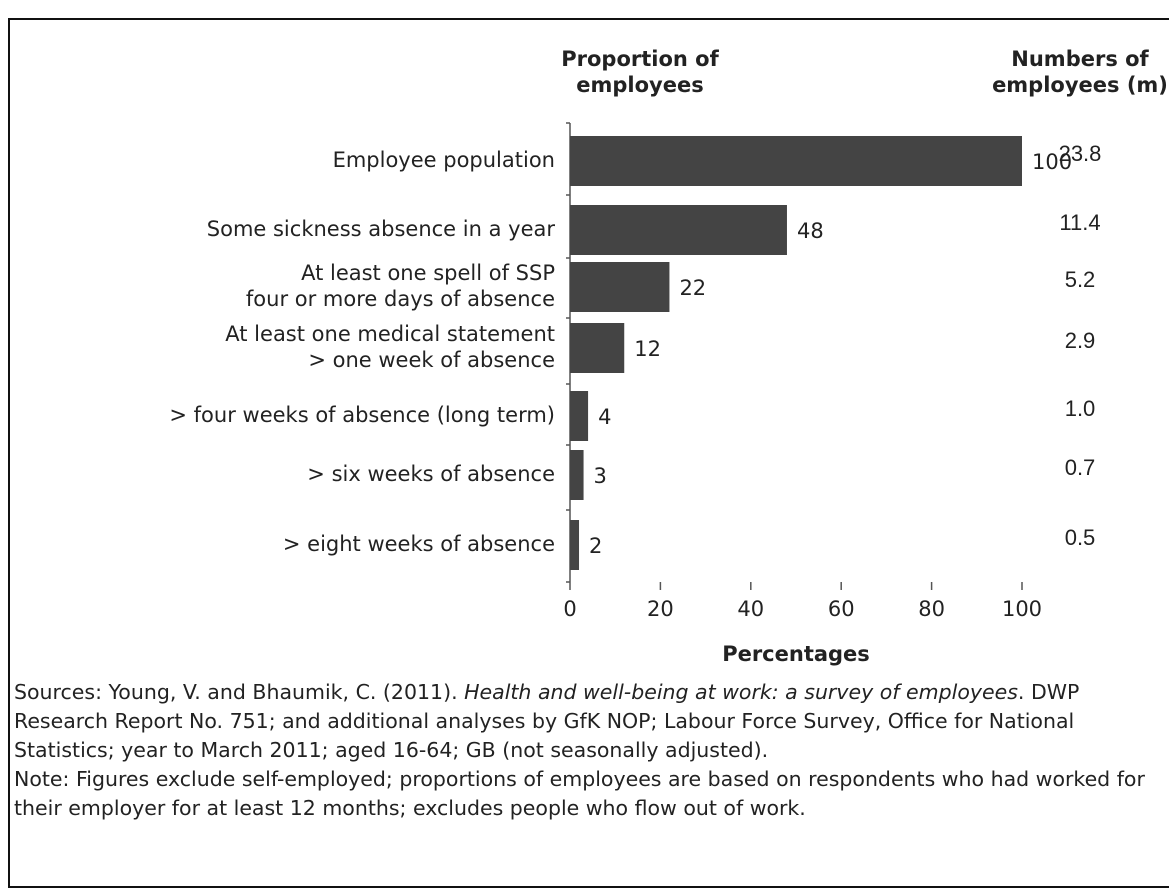  Describe the element at coordinates (431, 474) in the screenshot. I see `y-tick-label: > six weeks of absence` at that location.